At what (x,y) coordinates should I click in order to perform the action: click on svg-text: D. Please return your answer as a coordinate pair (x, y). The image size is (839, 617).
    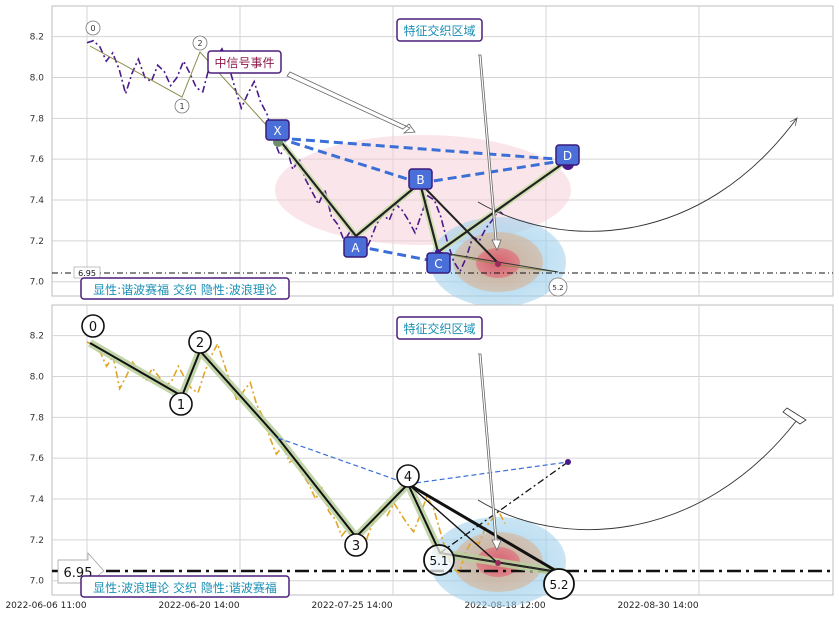
    Looking at the image, I should click on (567, 156).